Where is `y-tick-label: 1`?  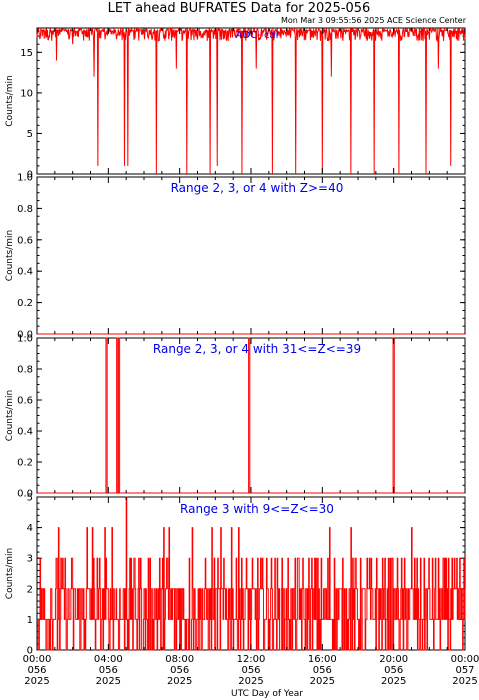 y-tick-label: 1 is located at coordinates (30, 620).